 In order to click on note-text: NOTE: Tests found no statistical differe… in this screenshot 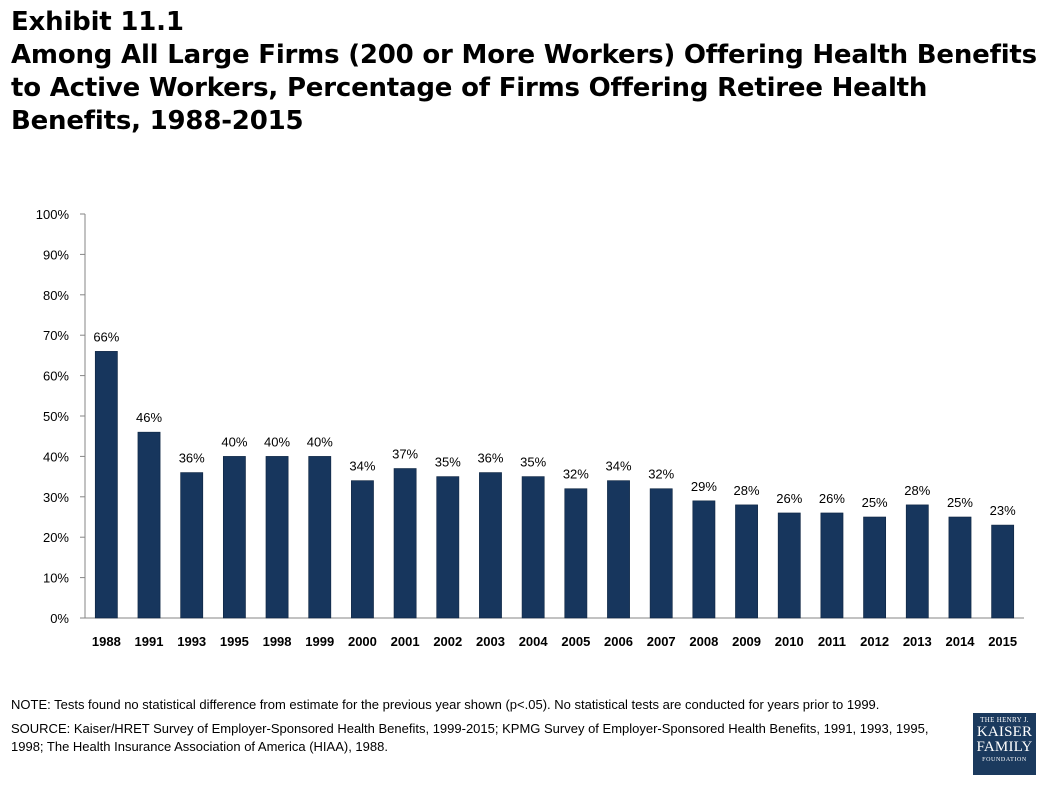, I will do `click(445, 704)`.